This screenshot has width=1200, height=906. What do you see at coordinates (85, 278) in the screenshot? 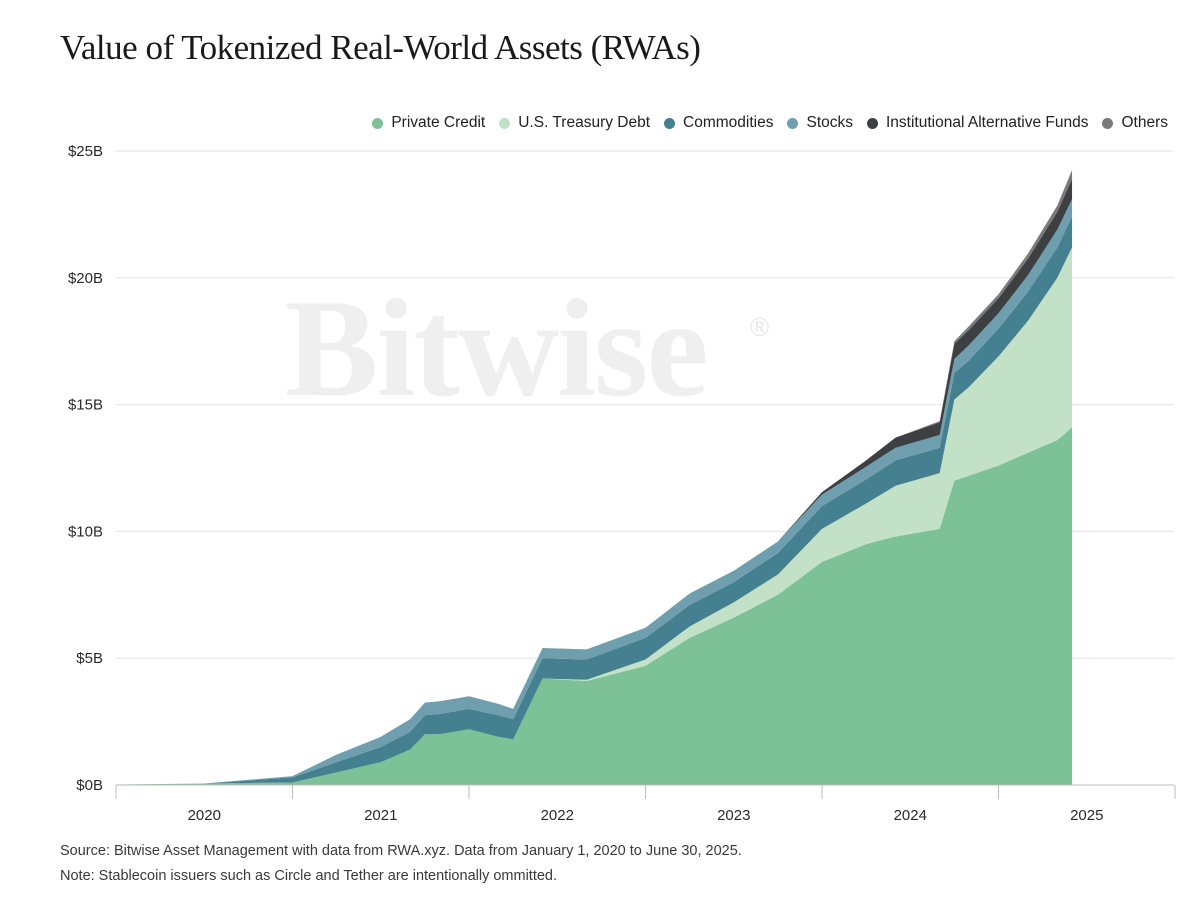
I see `y-tick-label: $20B` at bounding box center [85, 278].